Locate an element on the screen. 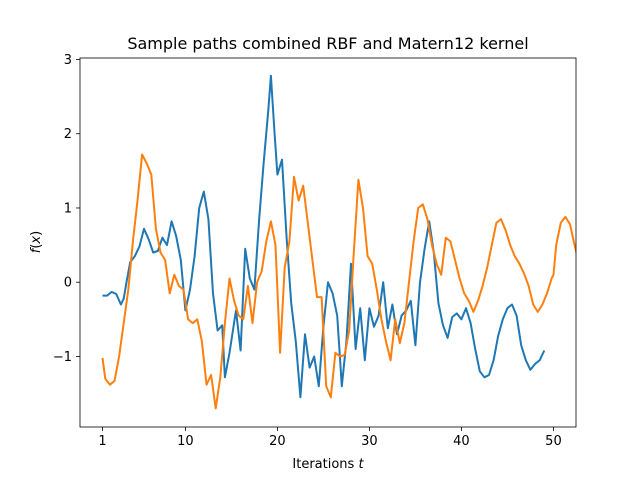  y-axis-label-f: f is located at coordinates (36, 249).